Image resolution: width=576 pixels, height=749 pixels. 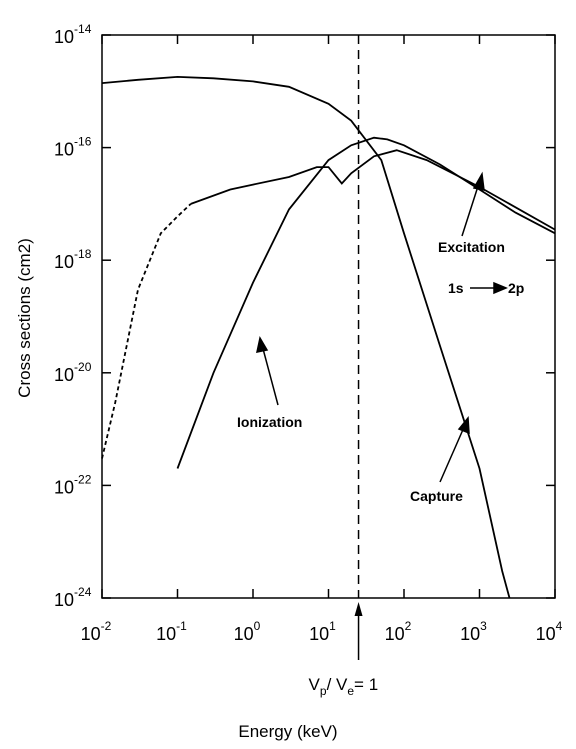 I want to click on x-tick-label: 10¹, so click(x=322, y=631).